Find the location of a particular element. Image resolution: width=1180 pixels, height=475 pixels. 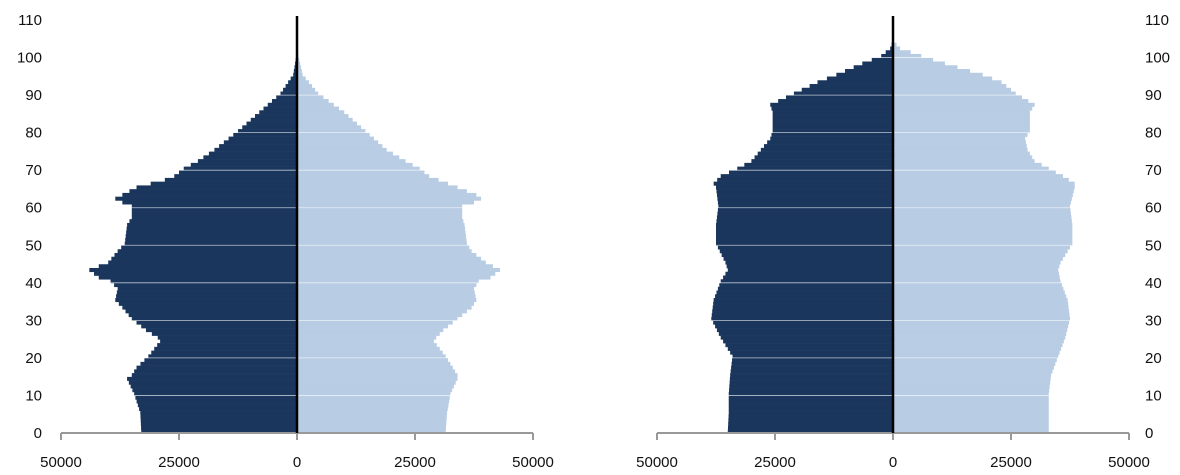

y-tick-label: 20 is located at coordinates (1153, 358).